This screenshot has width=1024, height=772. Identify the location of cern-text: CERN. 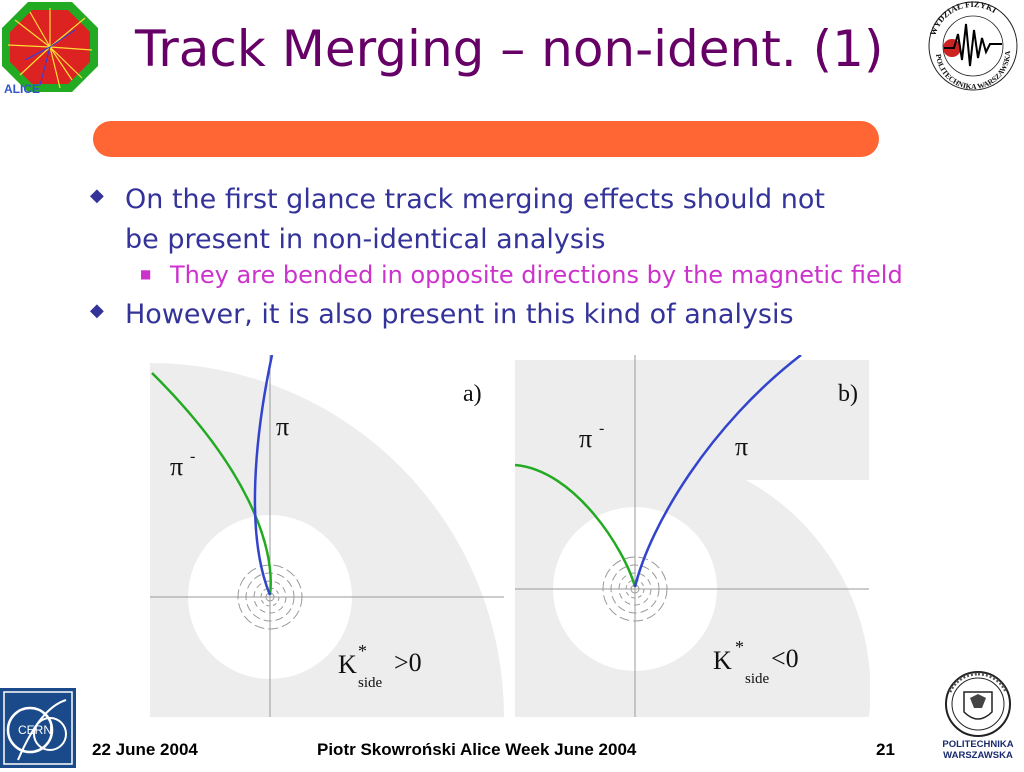
(35, 730).